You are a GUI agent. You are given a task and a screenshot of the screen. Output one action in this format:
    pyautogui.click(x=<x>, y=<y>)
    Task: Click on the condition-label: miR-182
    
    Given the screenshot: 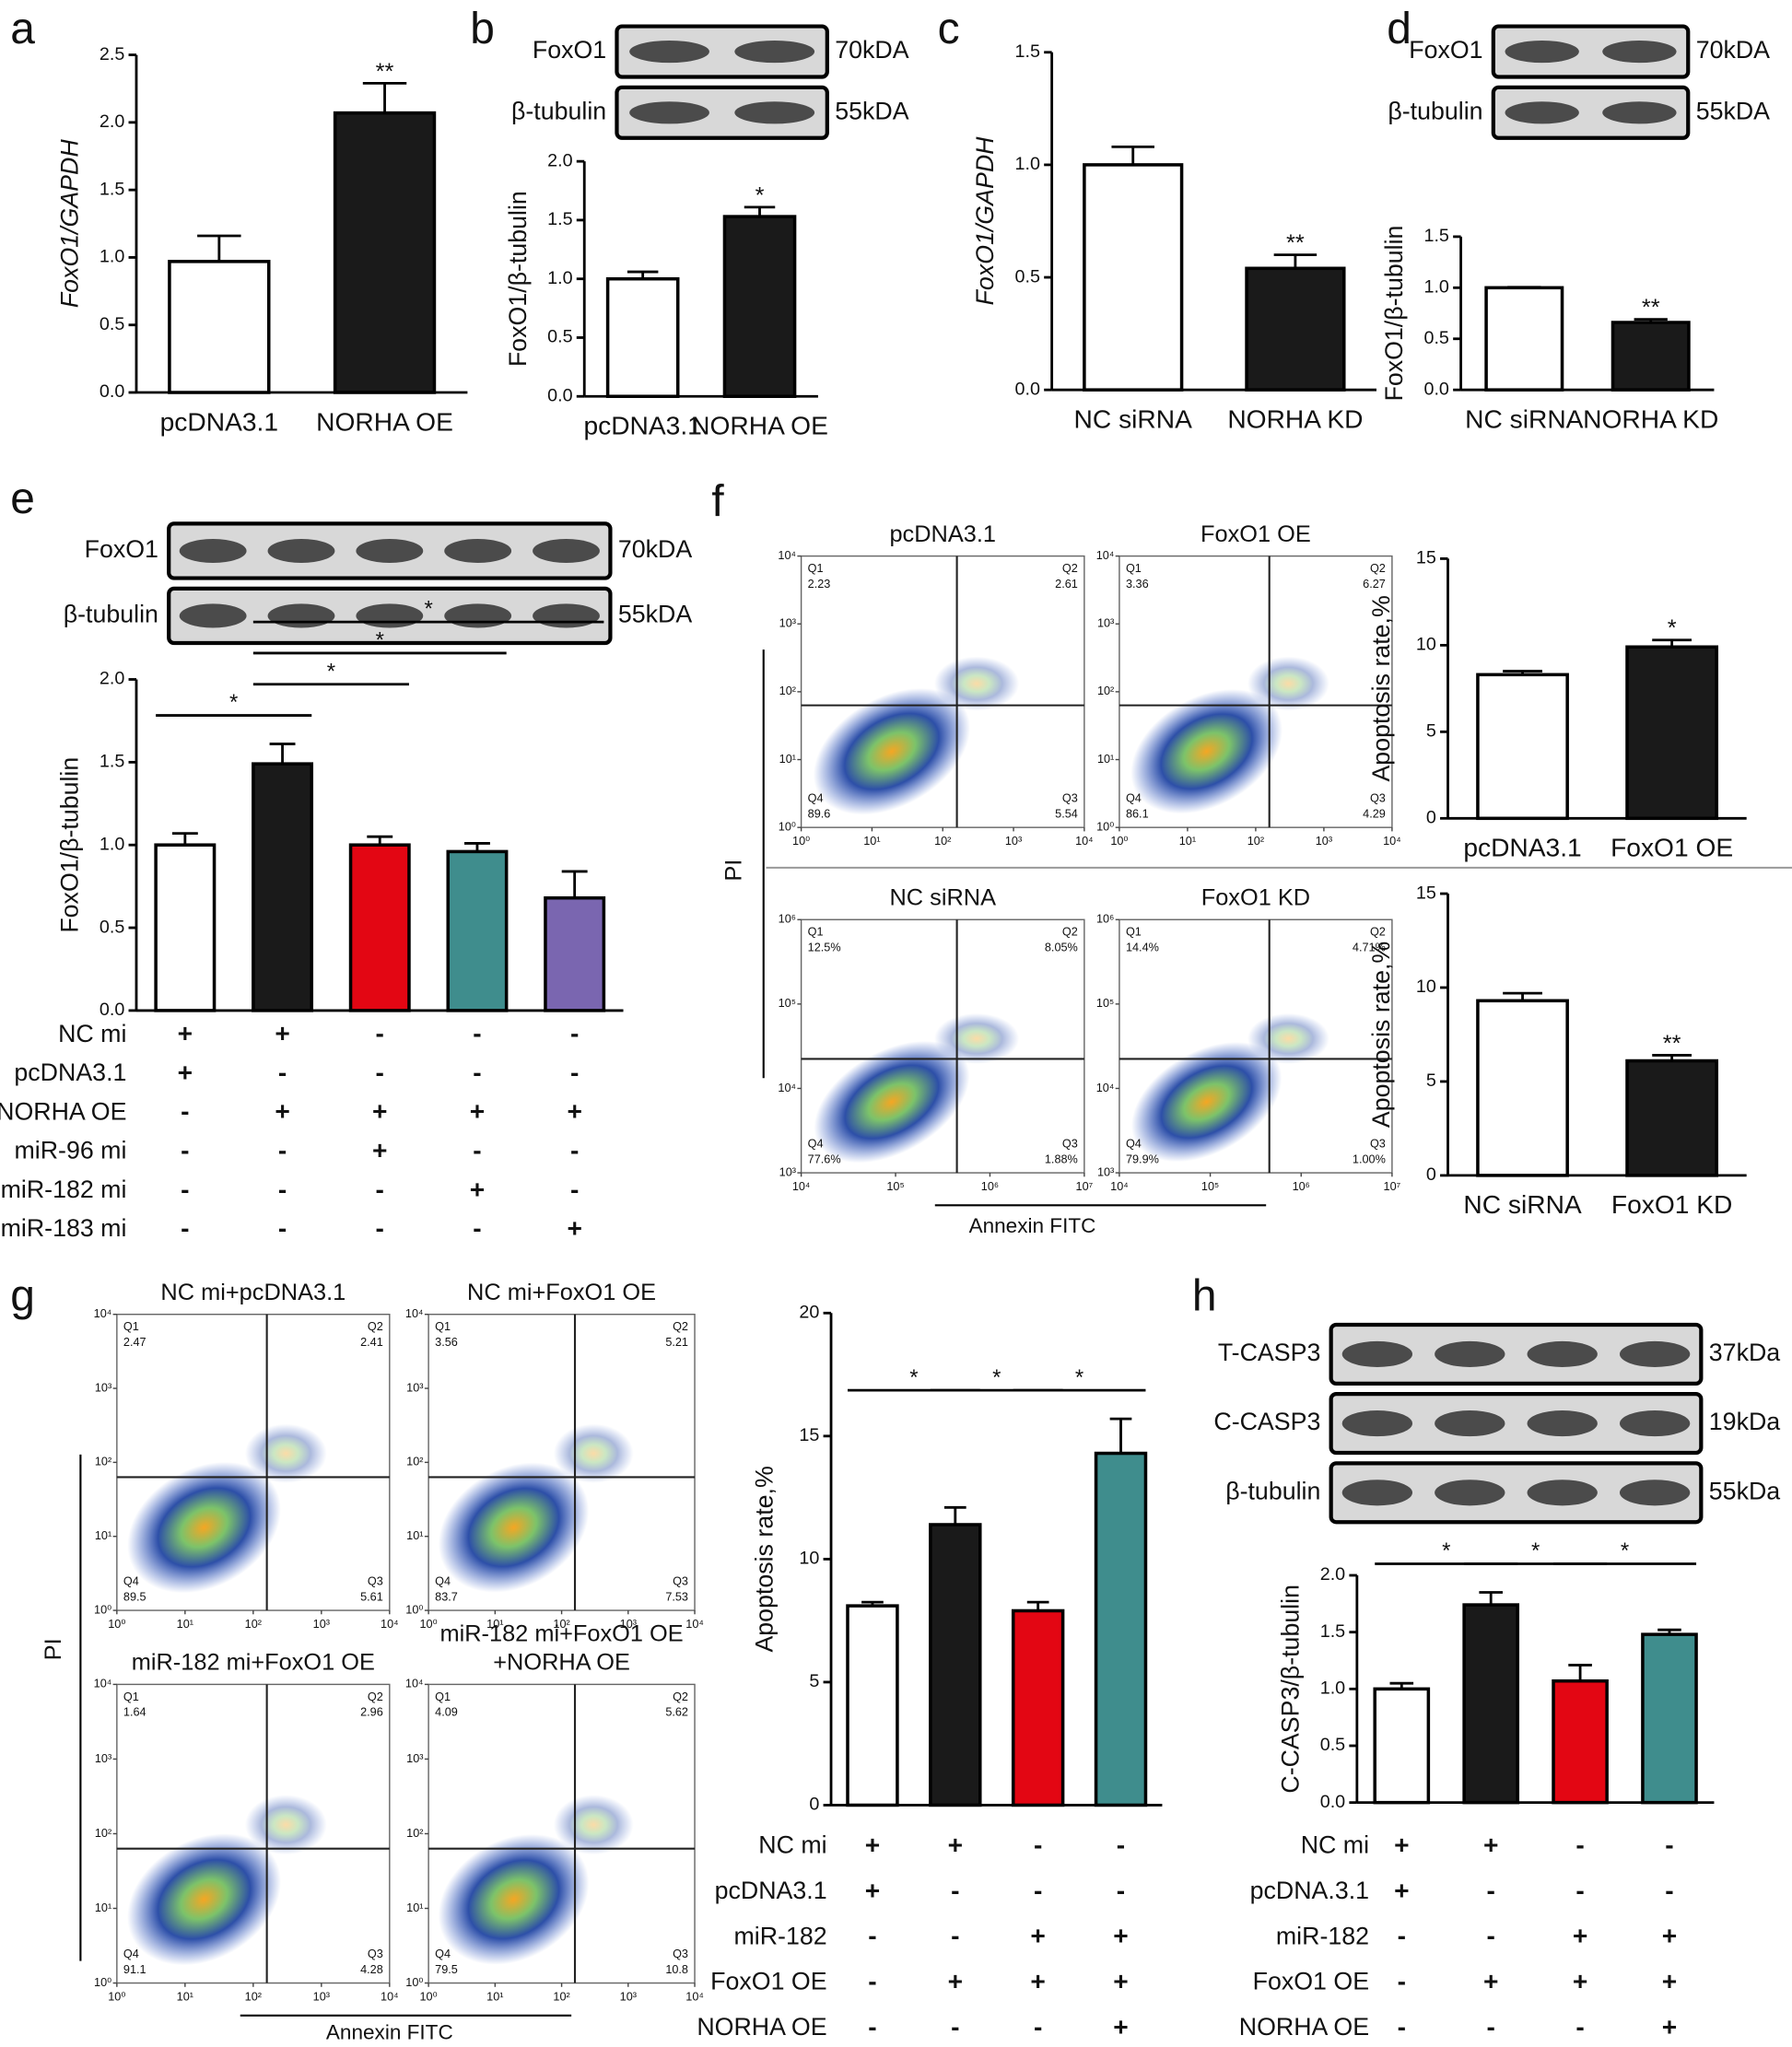 What is the action you would take?
    pyautogui.click(x=1322, y=1935)
    